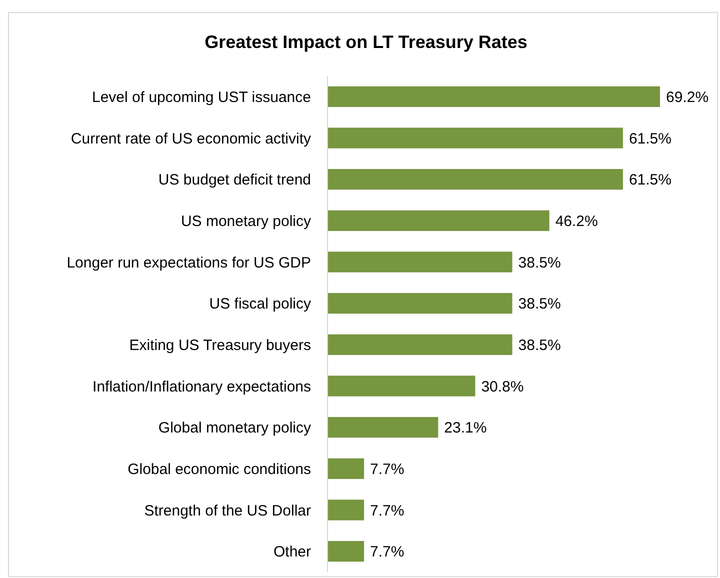  Describe the element at coordinates (220, 345) in the screenshot. I see `y-tick-label: Exiting US Treasury buyers` at that location.